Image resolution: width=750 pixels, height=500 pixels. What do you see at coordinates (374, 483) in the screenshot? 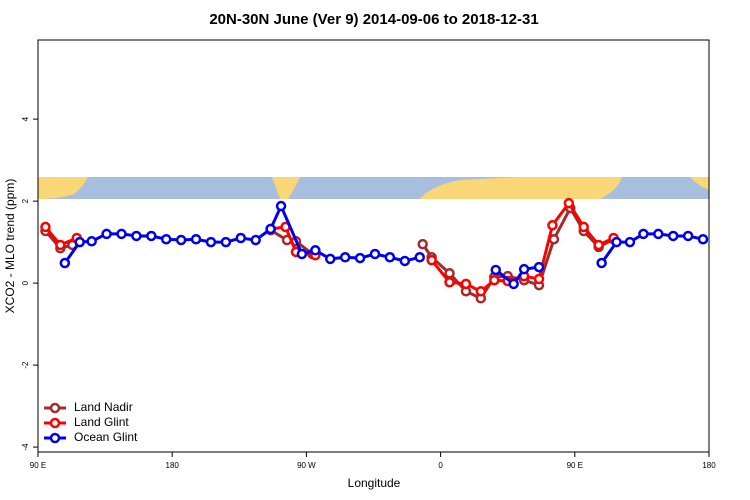
I see `x-axis-label: Longitude` at bounding box center [374, 483].